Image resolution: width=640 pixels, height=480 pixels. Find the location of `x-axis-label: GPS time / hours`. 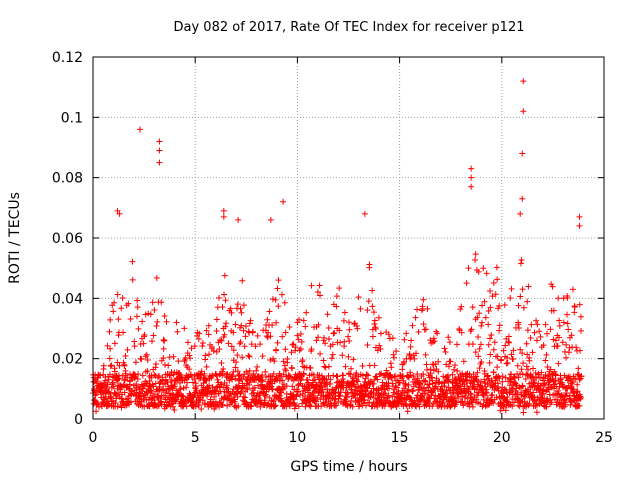

x-axis-label: GPS time / hours is located at coordinates (348, 467).